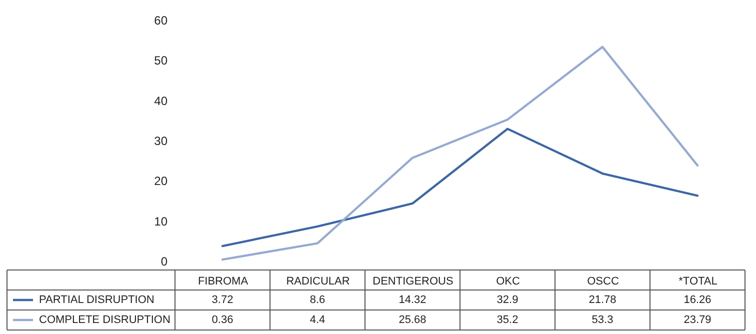 The height and width of the screenshot is (334, 756). I want to click on data-label: 16.26, so click(698, 300).